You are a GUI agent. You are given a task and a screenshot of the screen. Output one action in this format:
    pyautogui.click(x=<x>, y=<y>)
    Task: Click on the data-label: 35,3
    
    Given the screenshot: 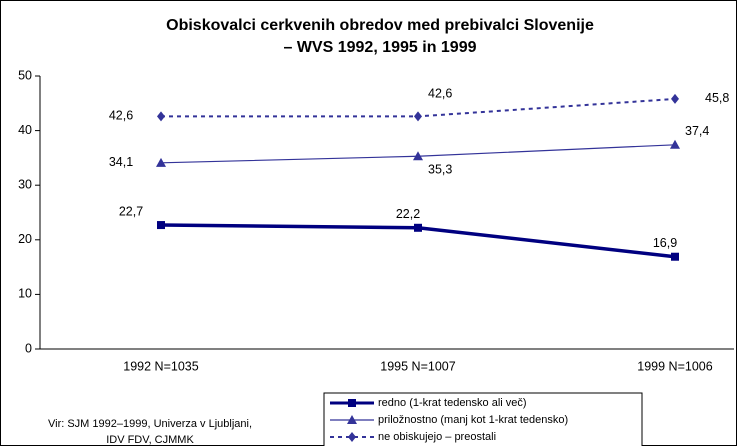 What is the action you would take?
    pyautogui.click(x=440, y=170)
    